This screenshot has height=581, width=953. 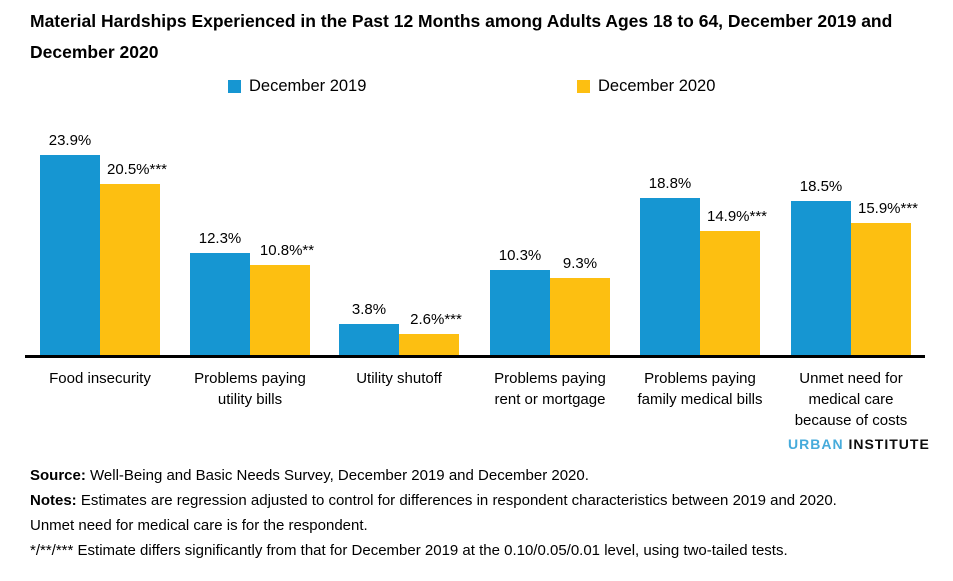 I want to click on legend-item-dec-2020: December 2020, so click(x=646, y=86).